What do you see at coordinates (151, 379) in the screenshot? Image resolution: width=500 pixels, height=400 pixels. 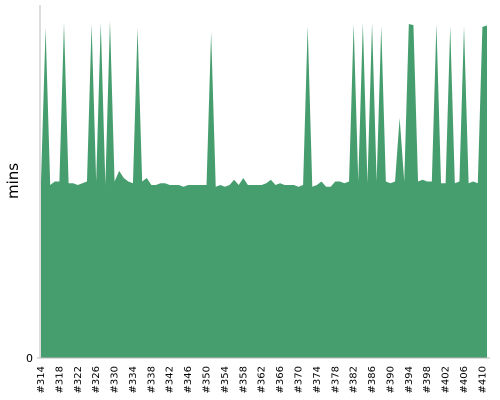 I see `x-tick-label: #338` at bounding box center [151, 379].